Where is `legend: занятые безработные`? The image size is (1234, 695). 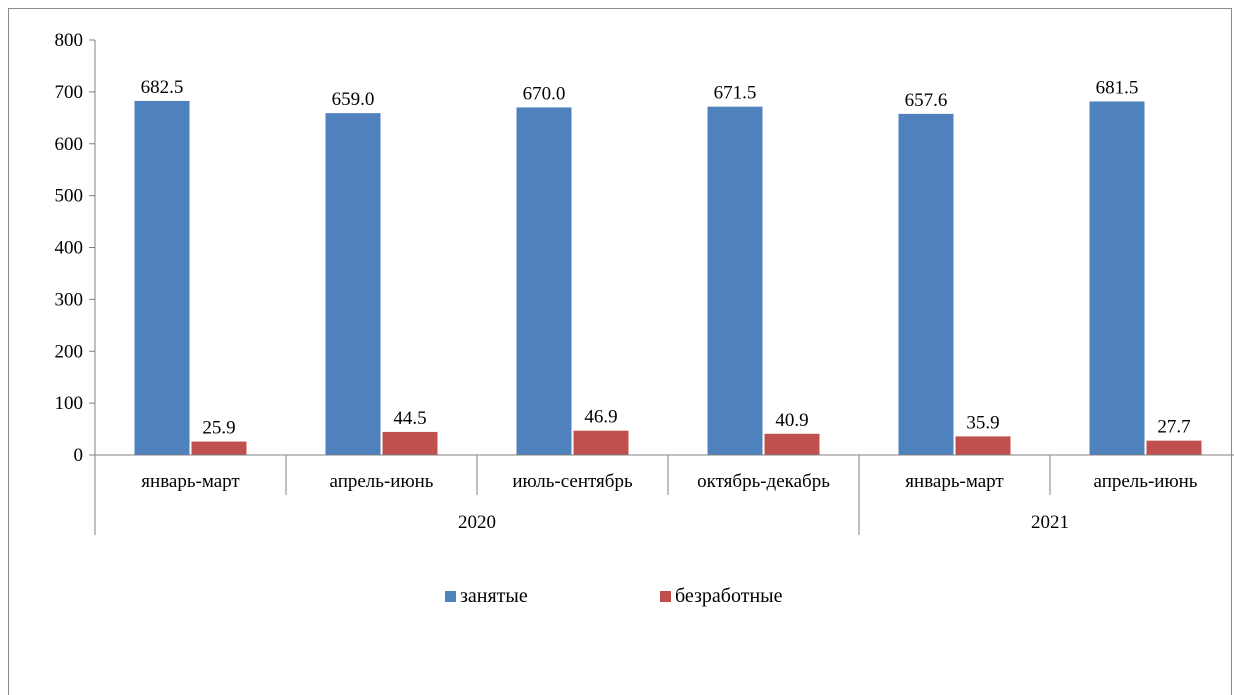
legend: занятые безработные is located at coordinates (614, 596).